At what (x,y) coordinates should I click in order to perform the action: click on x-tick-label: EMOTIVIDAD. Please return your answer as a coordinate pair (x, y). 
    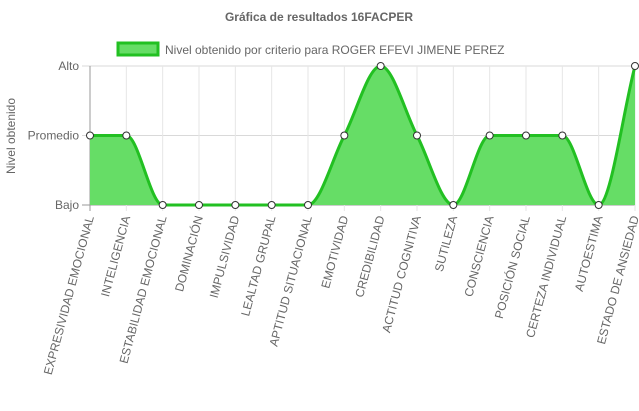
    Looking at the image, I should click on (334, 252).